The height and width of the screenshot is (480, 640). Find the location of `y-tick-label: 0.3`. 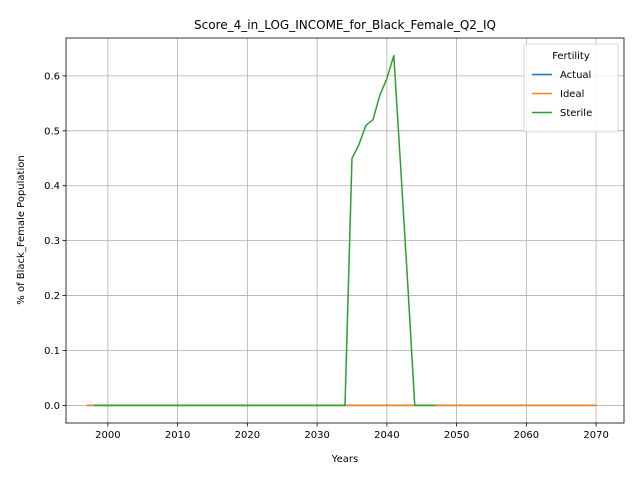

y-tick-label: 0.3 is located at coordinates (52, 241).